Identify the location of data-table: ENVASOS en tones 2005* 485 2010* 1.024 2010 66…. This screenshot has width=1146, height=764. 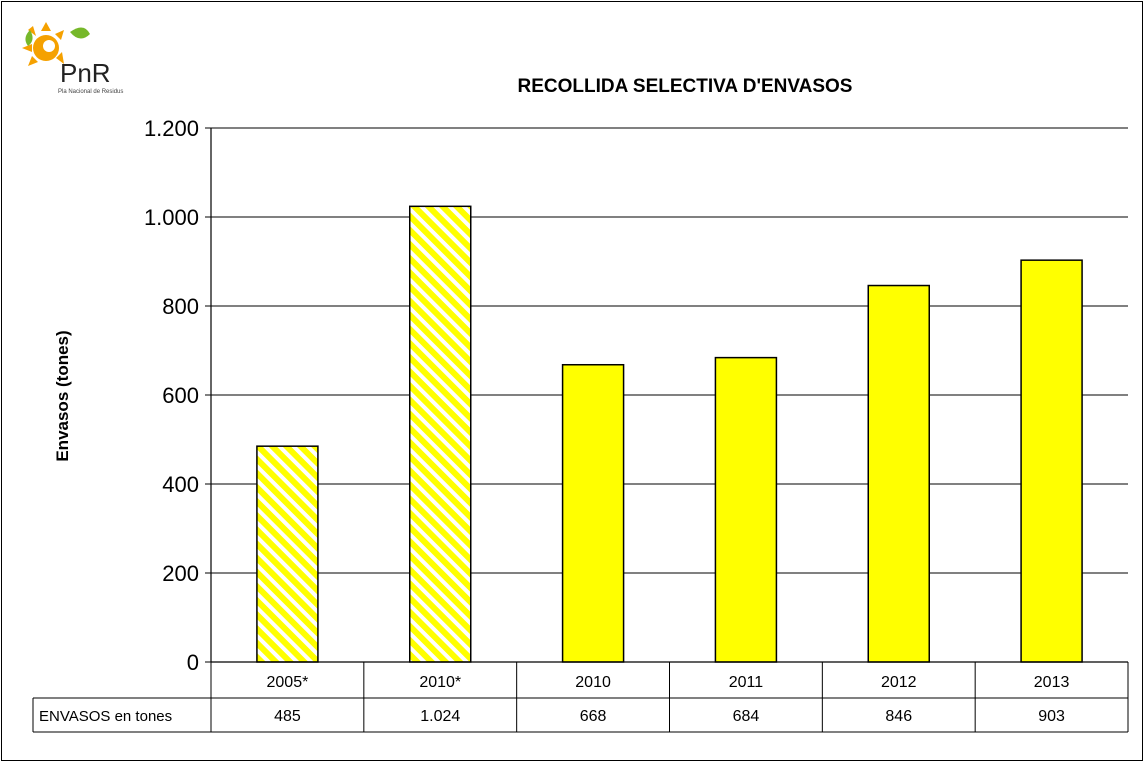
(580, 697).